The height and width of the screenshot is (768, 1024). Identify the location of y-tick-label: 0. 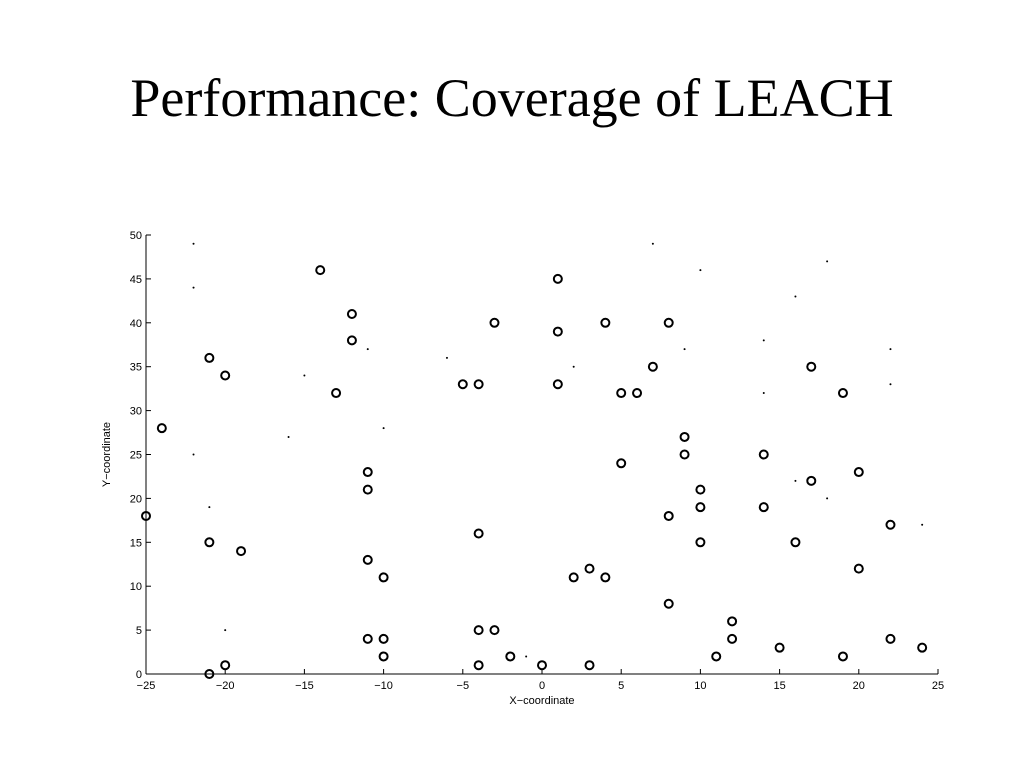
(139, 675).